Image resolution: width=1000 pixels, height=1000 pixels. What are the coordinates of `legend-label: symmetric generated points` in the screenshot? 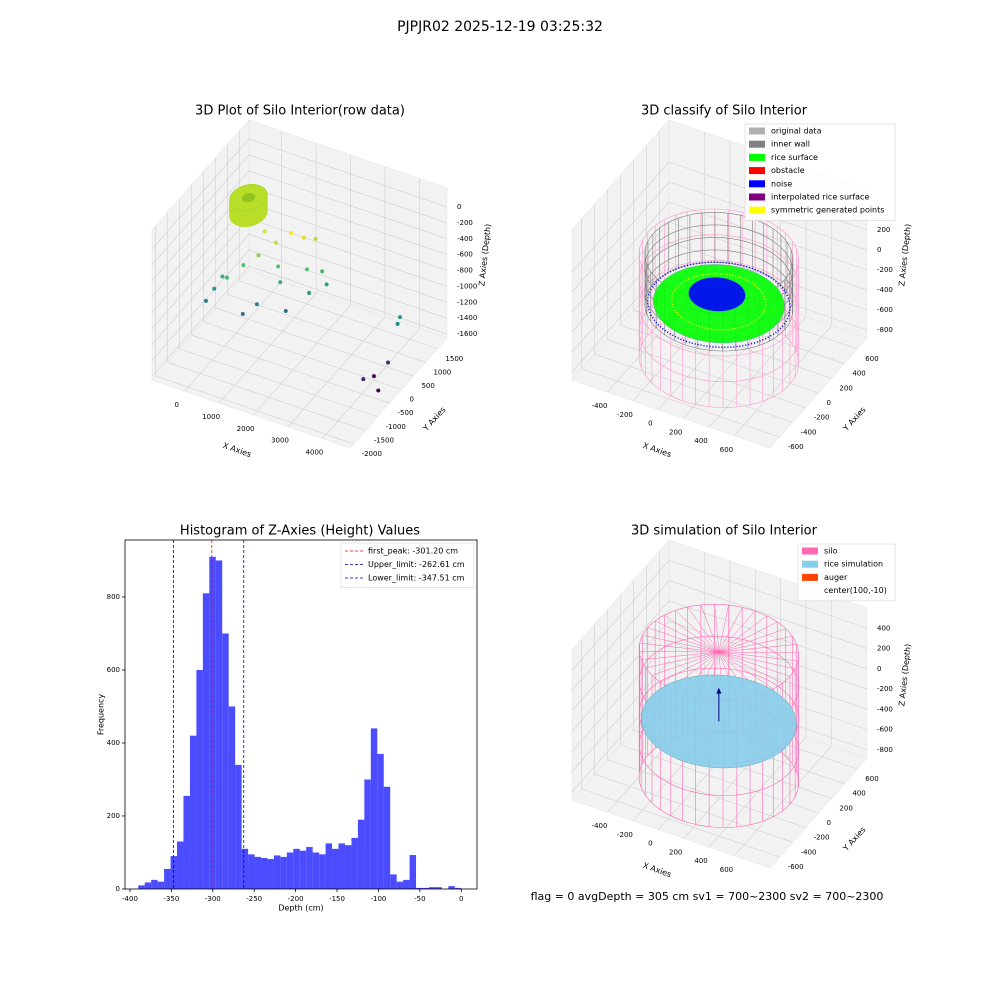 It's located at (827, 210).